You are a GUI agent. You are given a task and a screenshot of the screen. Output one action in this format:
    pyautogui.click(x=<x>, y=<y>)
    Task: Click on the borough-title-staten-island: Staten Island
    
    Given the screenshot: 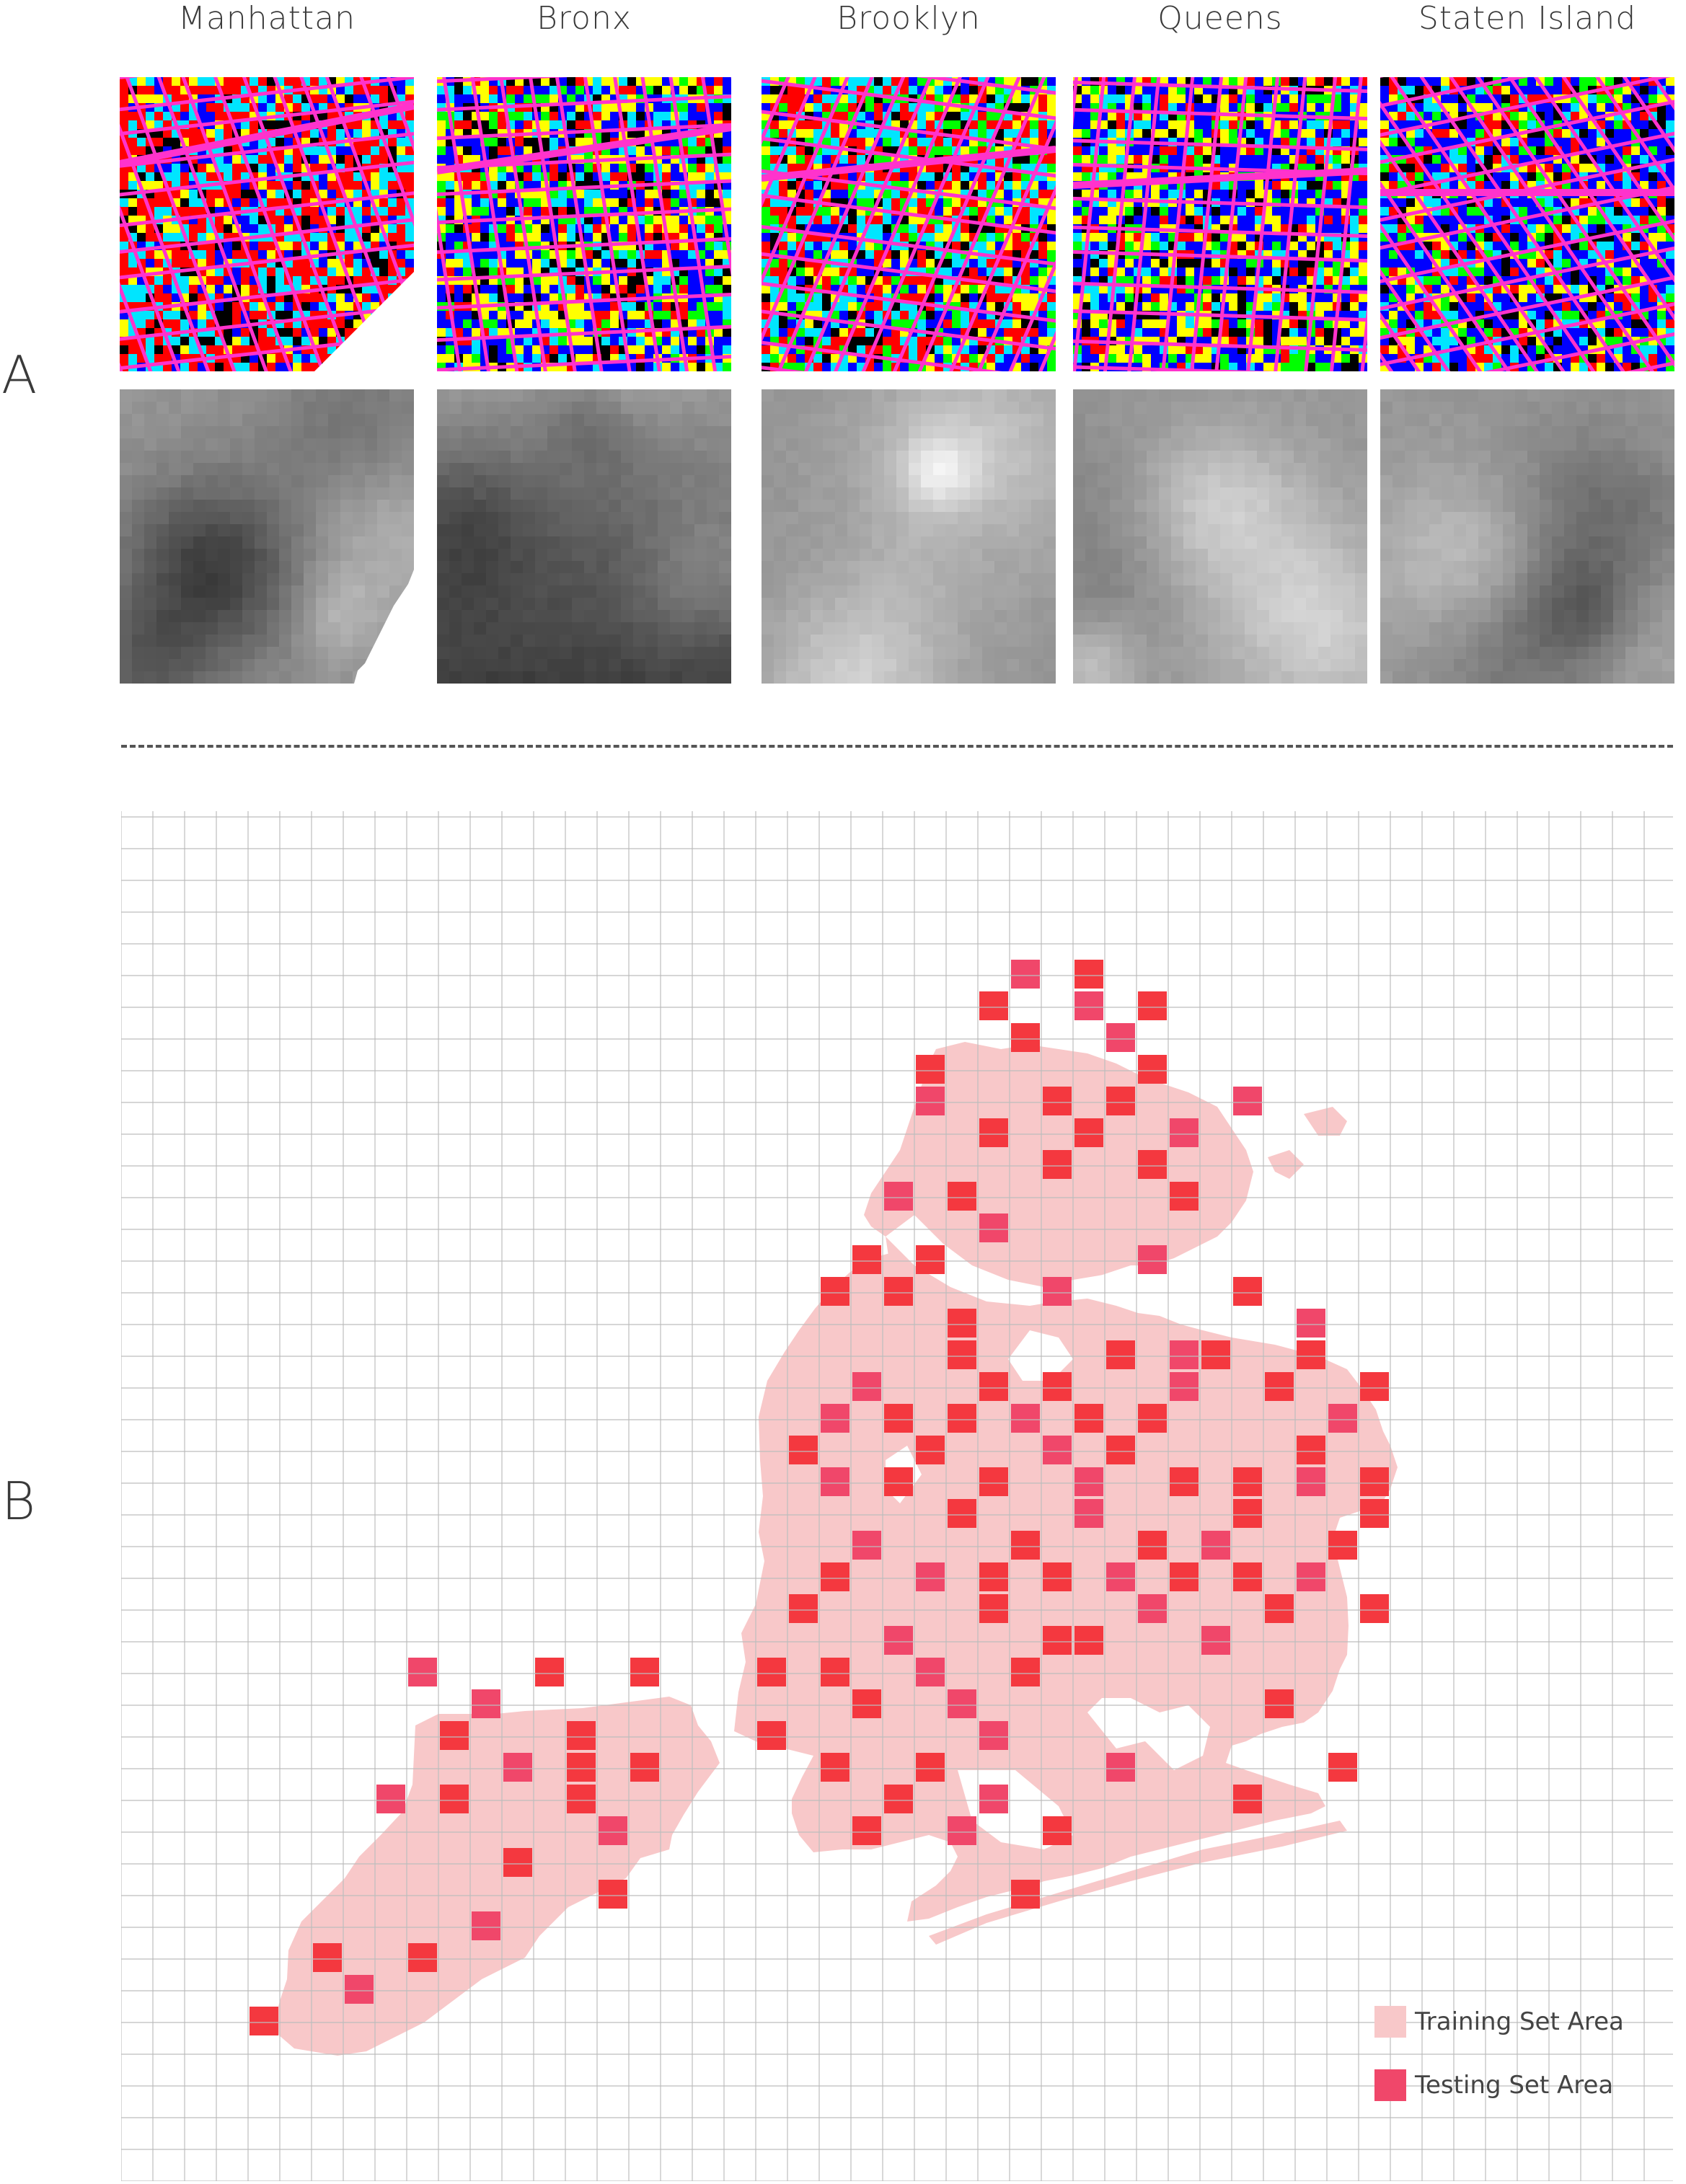 What is the action you would take?
    pyautogui.click(x=1528, y=18)
    